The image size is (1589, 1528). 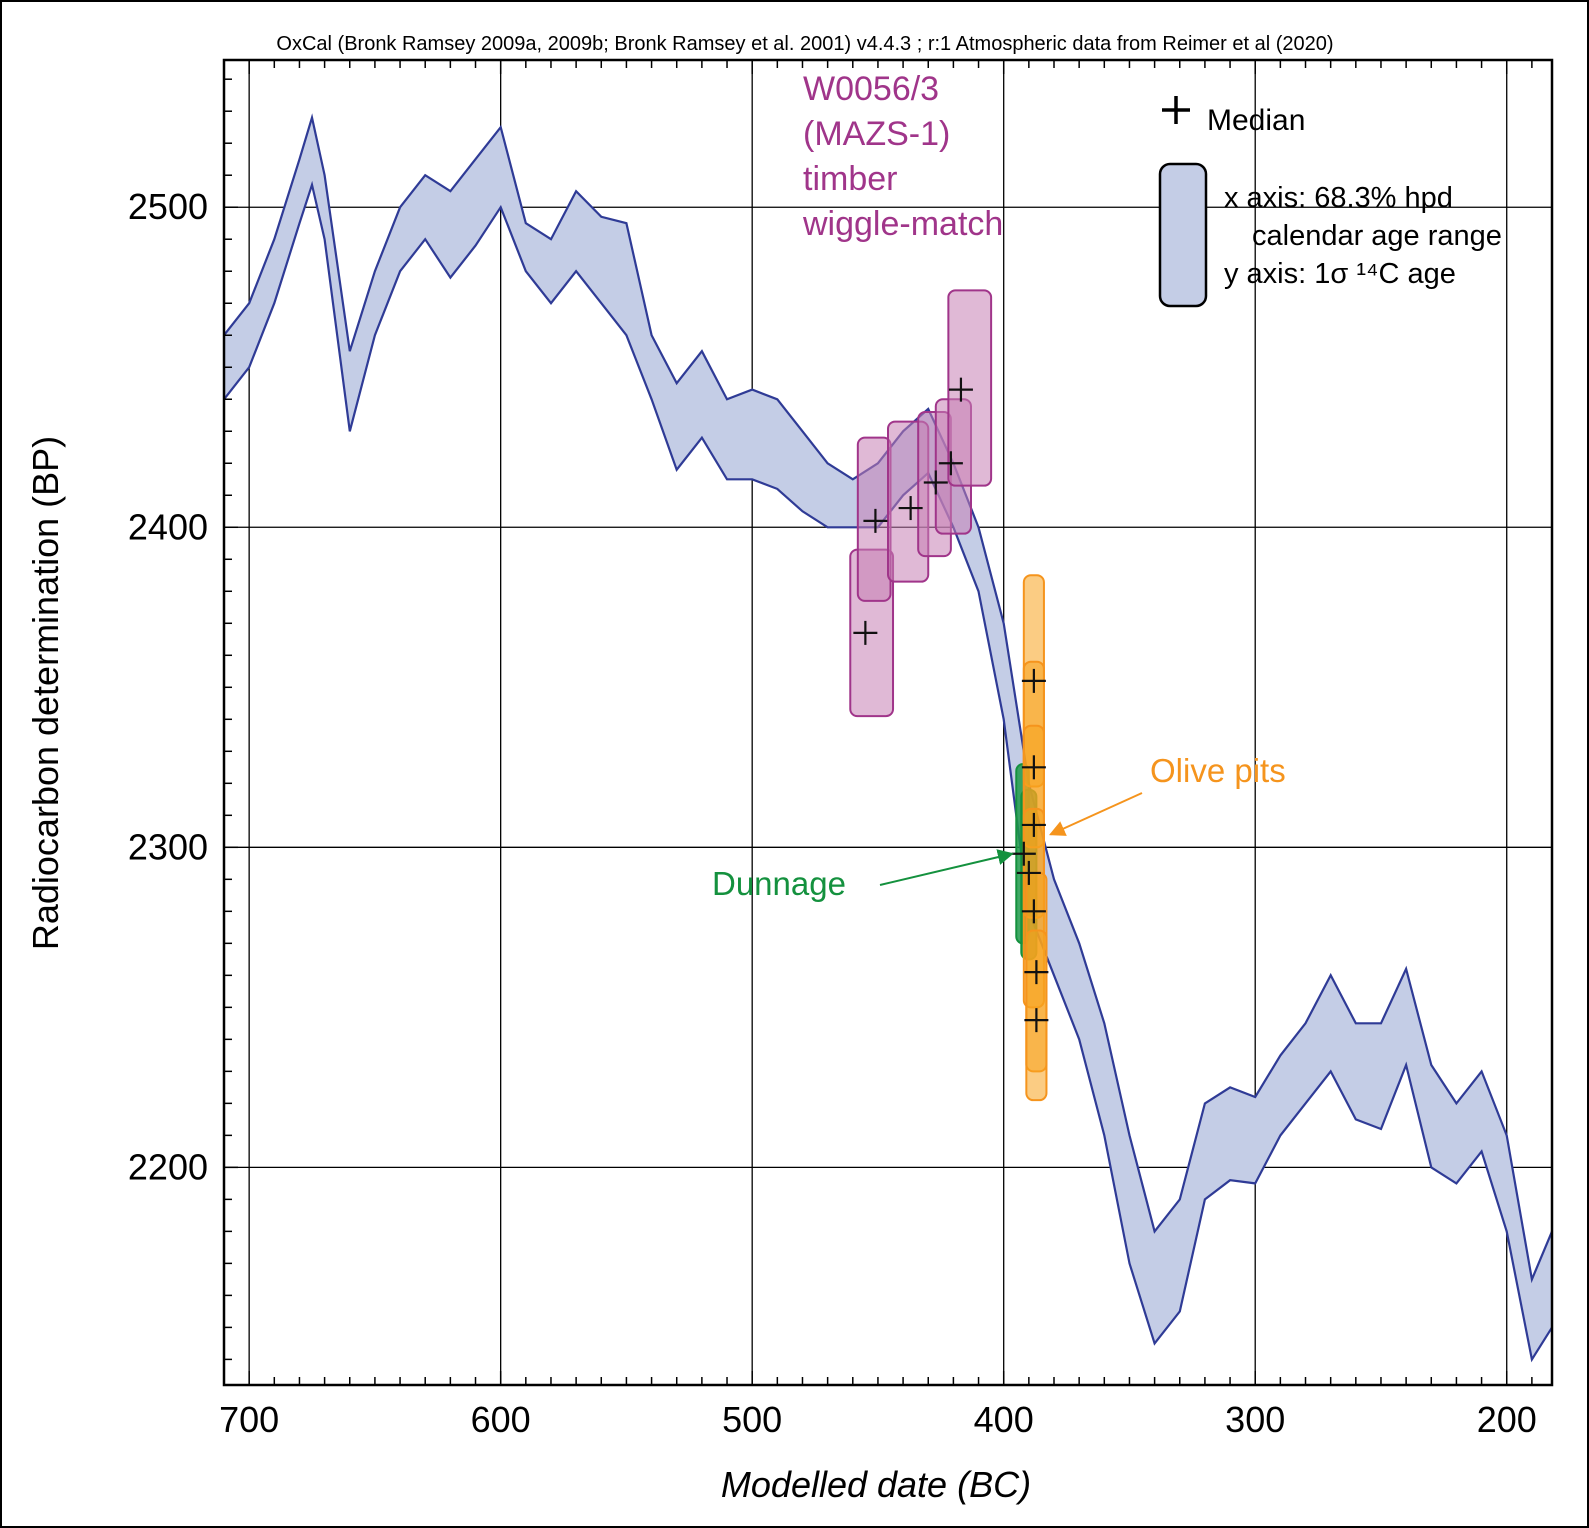 What do you see at coordinates (45, 693) in the screenshot?
I see `y-axis-label: Radiocarbon determination (BP)` at bounding box center [45, 693].